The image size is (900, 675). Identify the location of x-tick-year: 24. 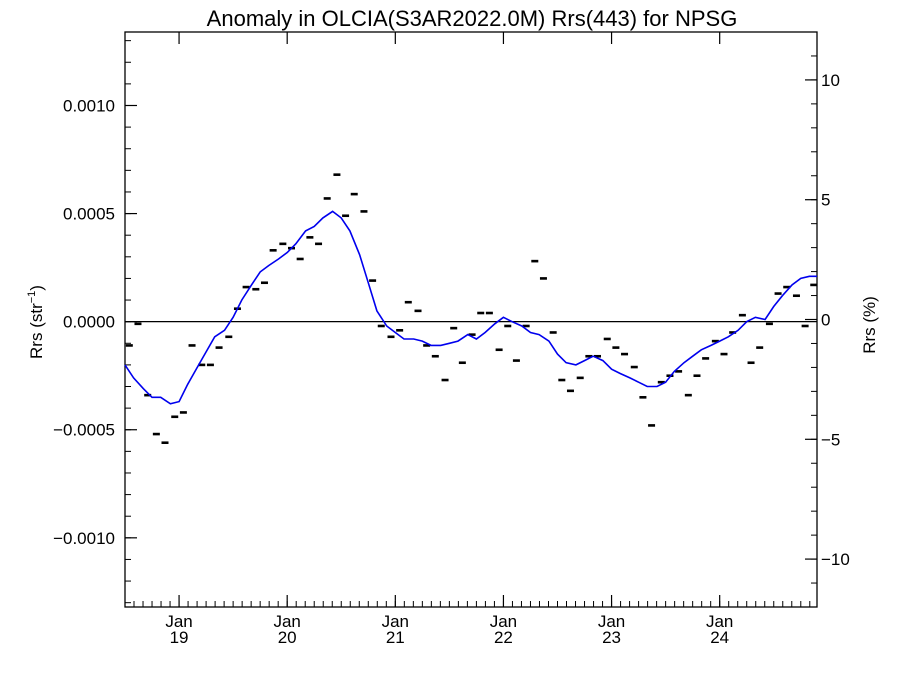
(719, 637).